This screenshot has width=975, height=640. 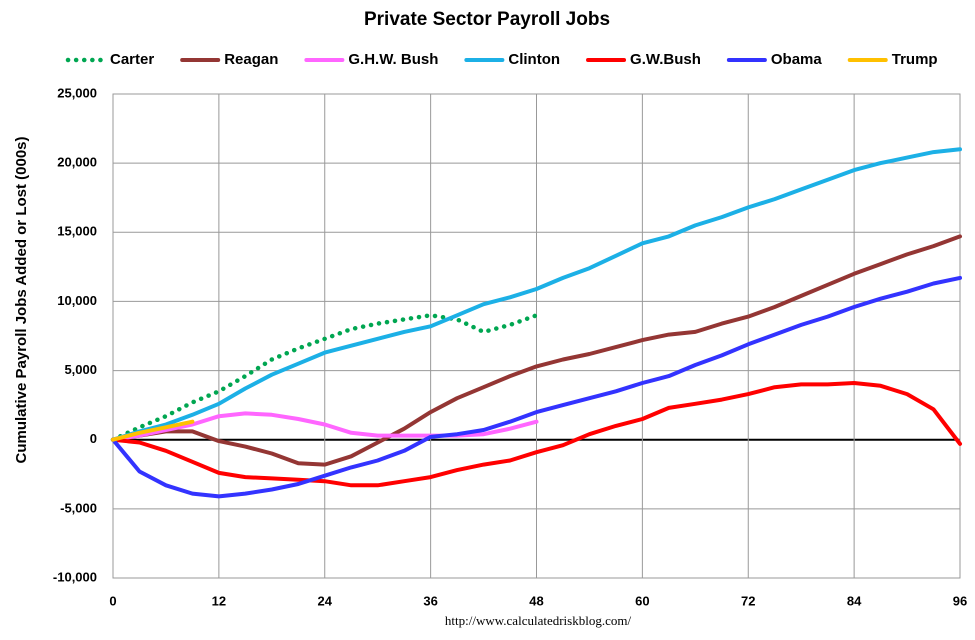 I want to click on legend-label: G.H.W. Bush, so click(x=393, y=59).